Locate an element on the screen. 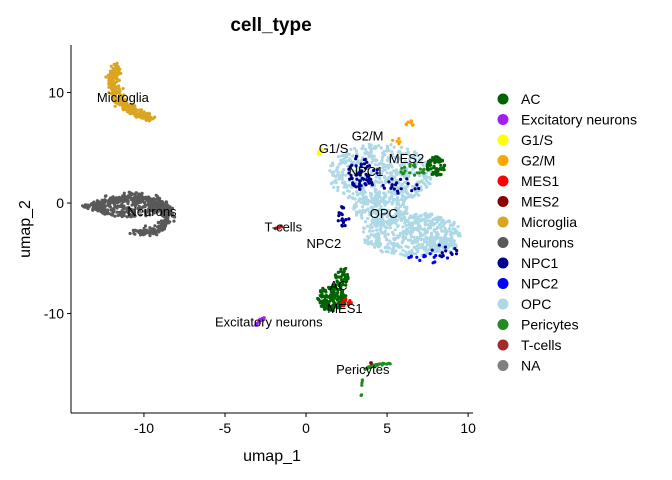  legend-label: T-cells is located at coordinates (541, 345).